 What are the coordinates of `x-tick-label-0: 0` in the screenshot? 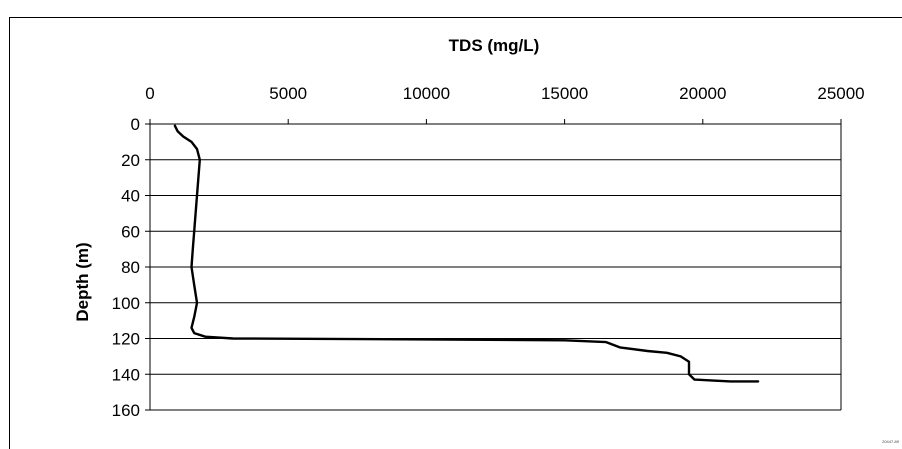 It's located at (149, 93).